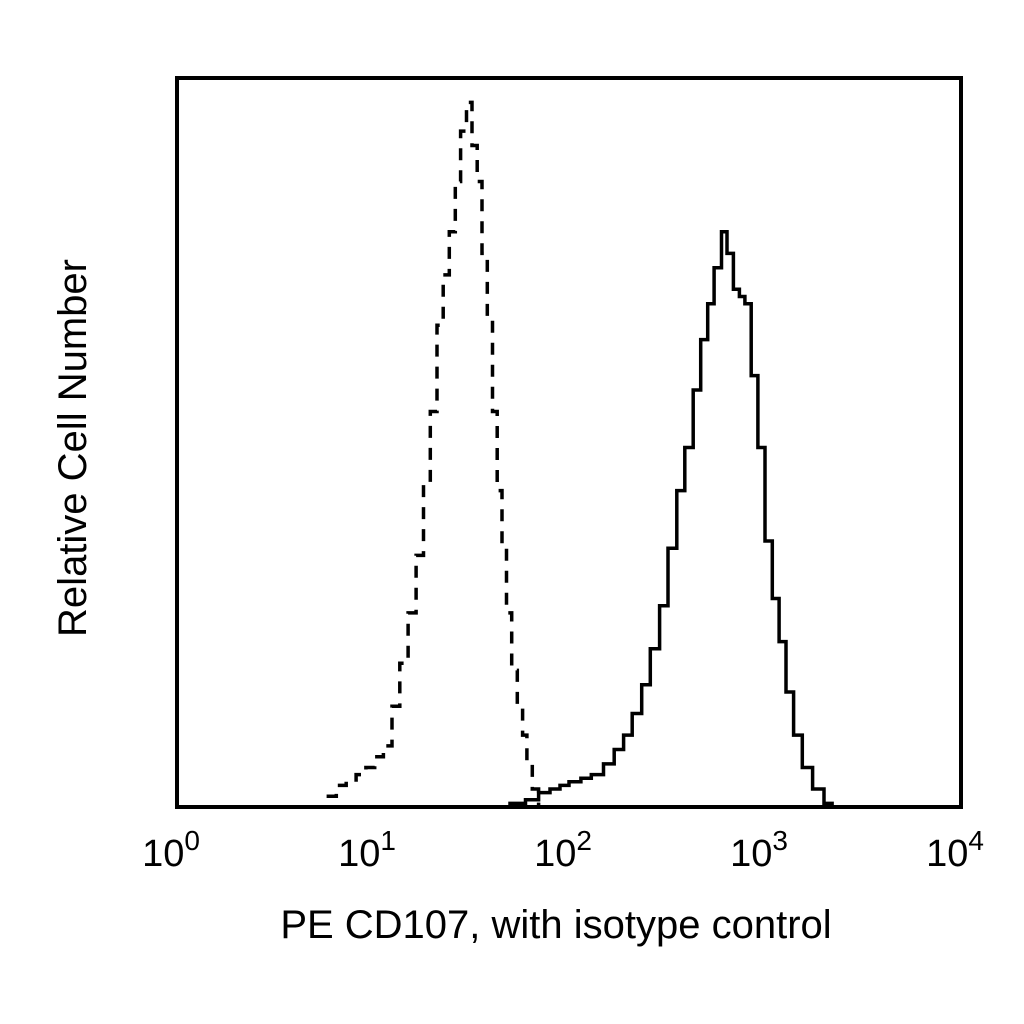 The height and width of the screenshot is (1024, 1024). Describe the element at coordinates (759, 850) in the screenshot. I see `x-tick-label: 10³` at that location.